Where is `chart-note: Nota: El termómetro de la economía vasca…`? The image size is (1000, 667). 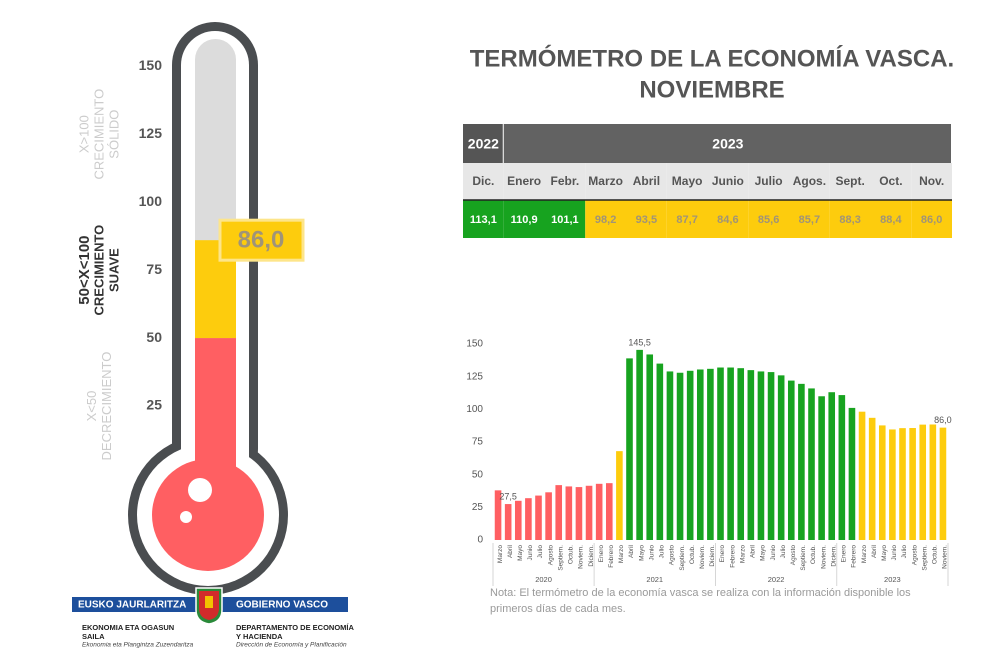
chart-note: Nota: El termómetro de la economía vasca… is located at coordinates (700, 601).